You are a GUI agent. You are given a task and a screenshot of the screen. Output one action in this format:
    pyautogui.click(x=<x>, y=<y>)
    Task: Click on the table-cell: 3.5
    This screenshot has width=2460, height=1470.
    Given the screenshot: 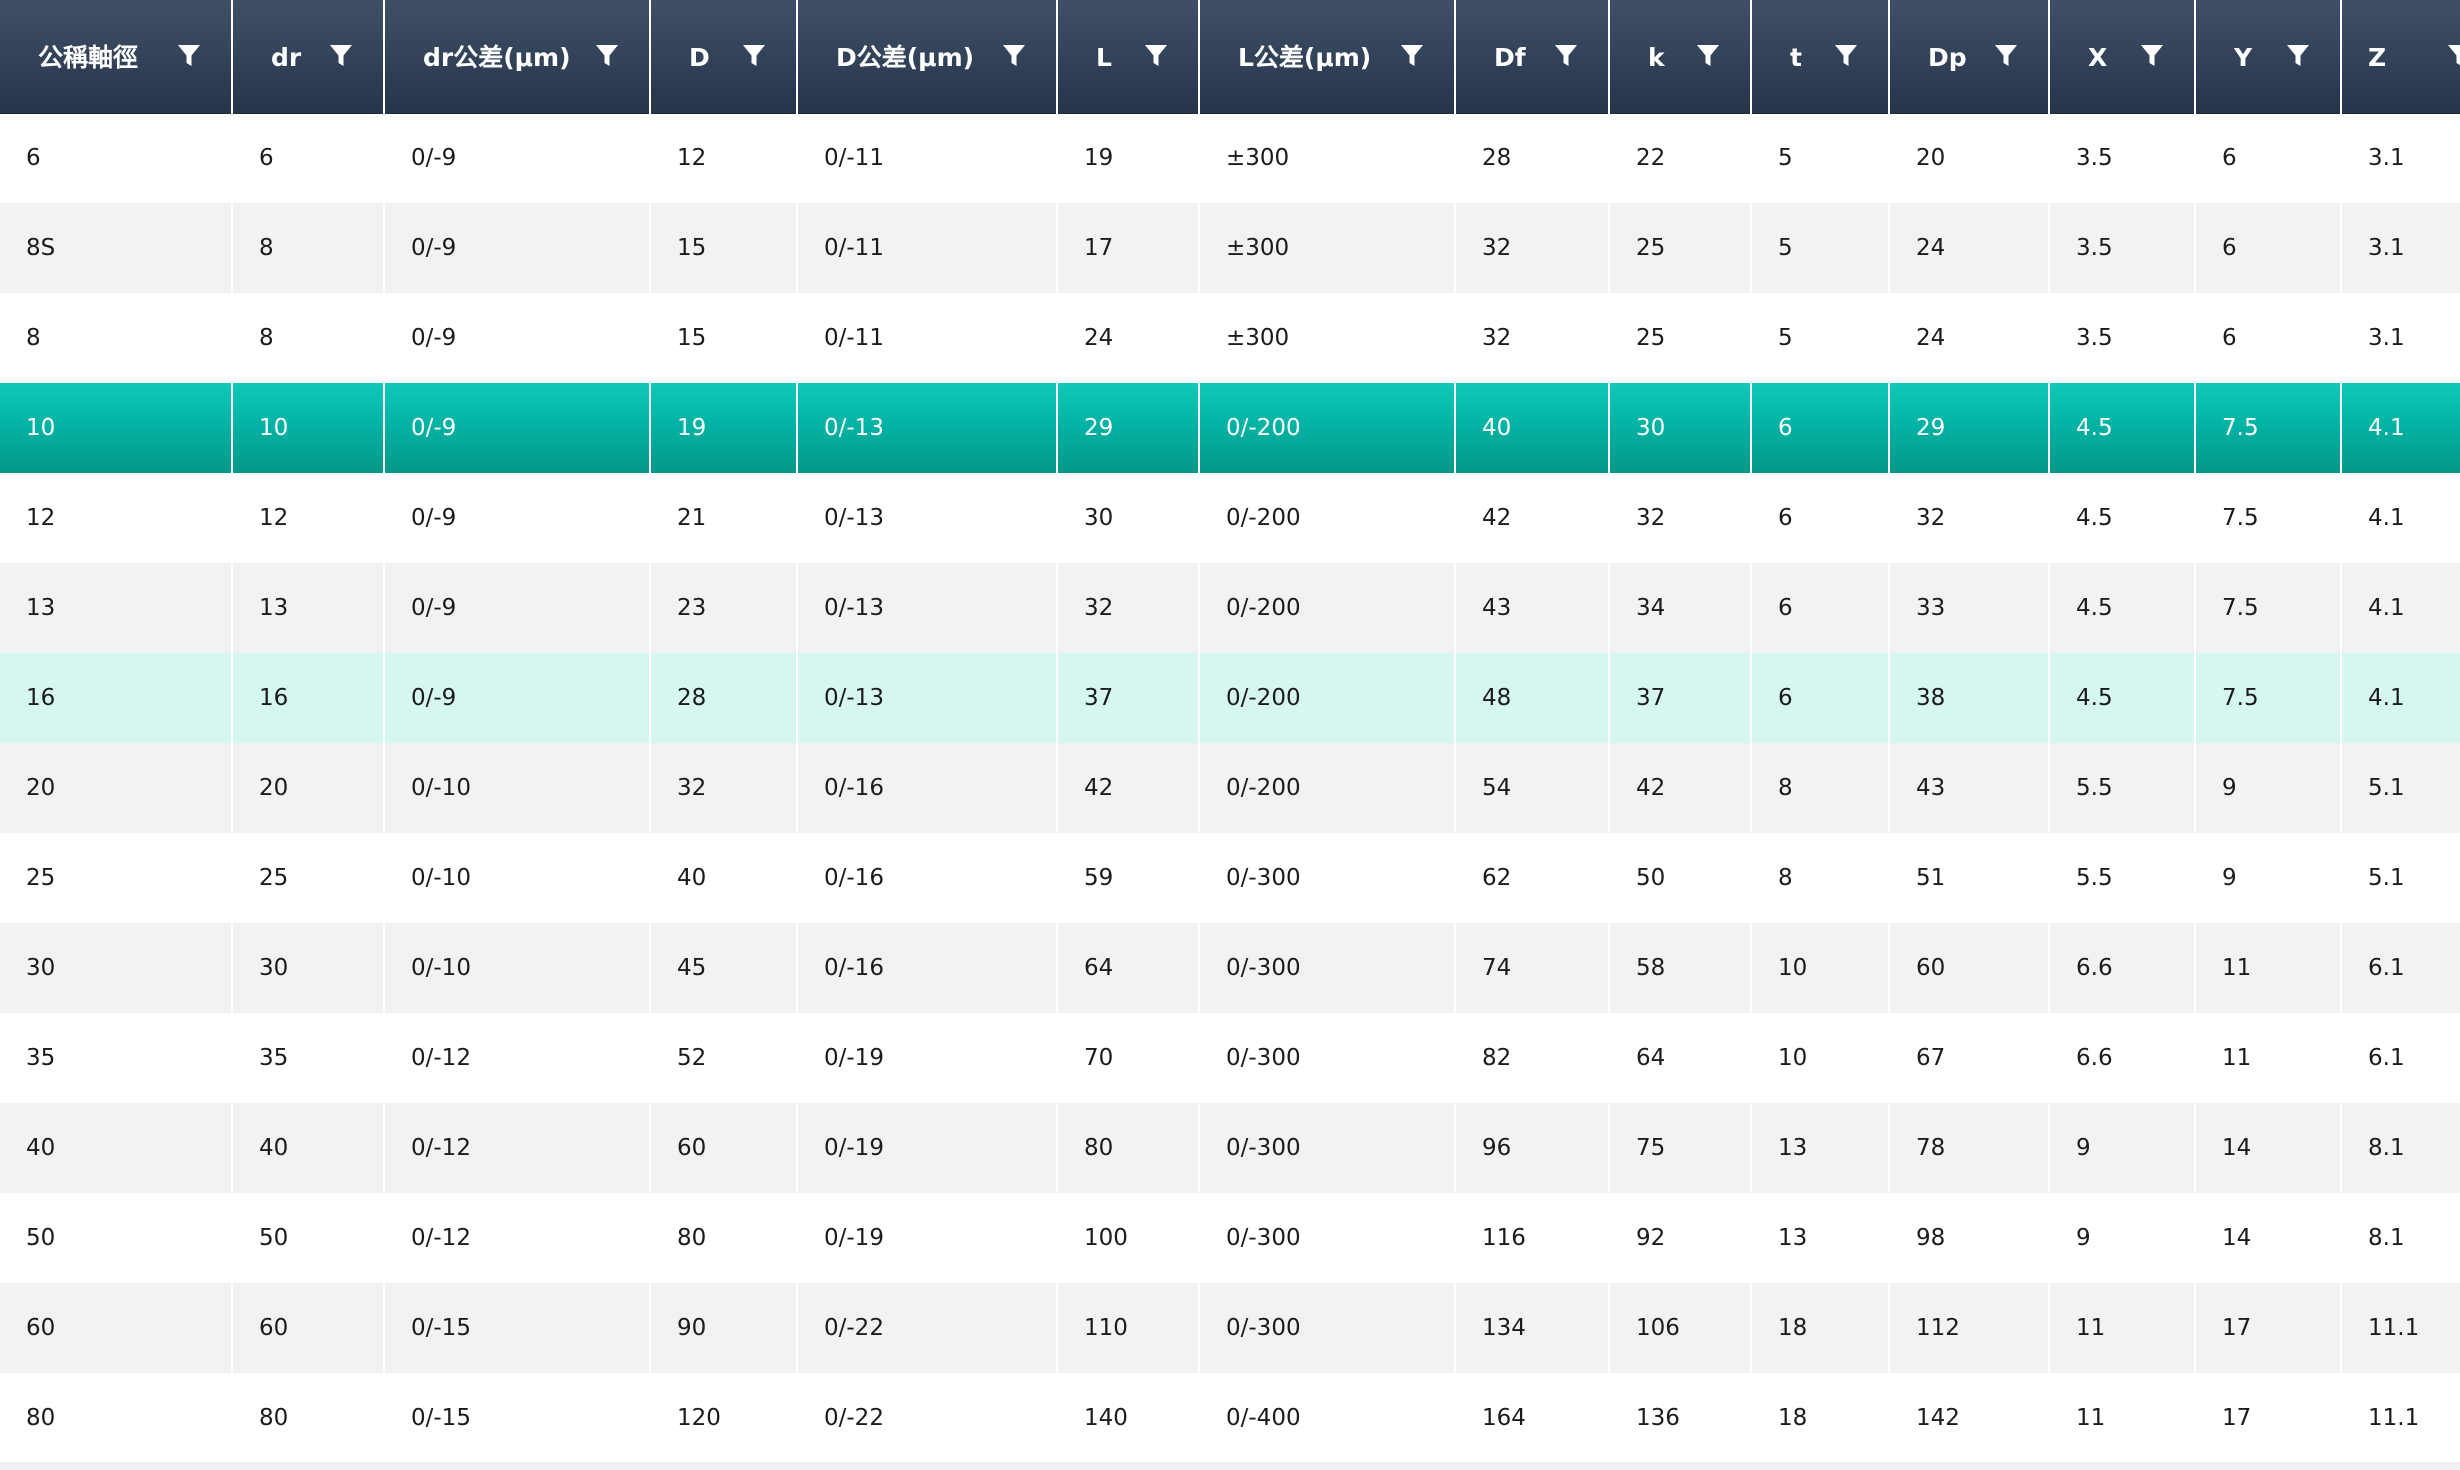 What is the action you would take?
    pyautogui.click(x=2122, y=248)
    